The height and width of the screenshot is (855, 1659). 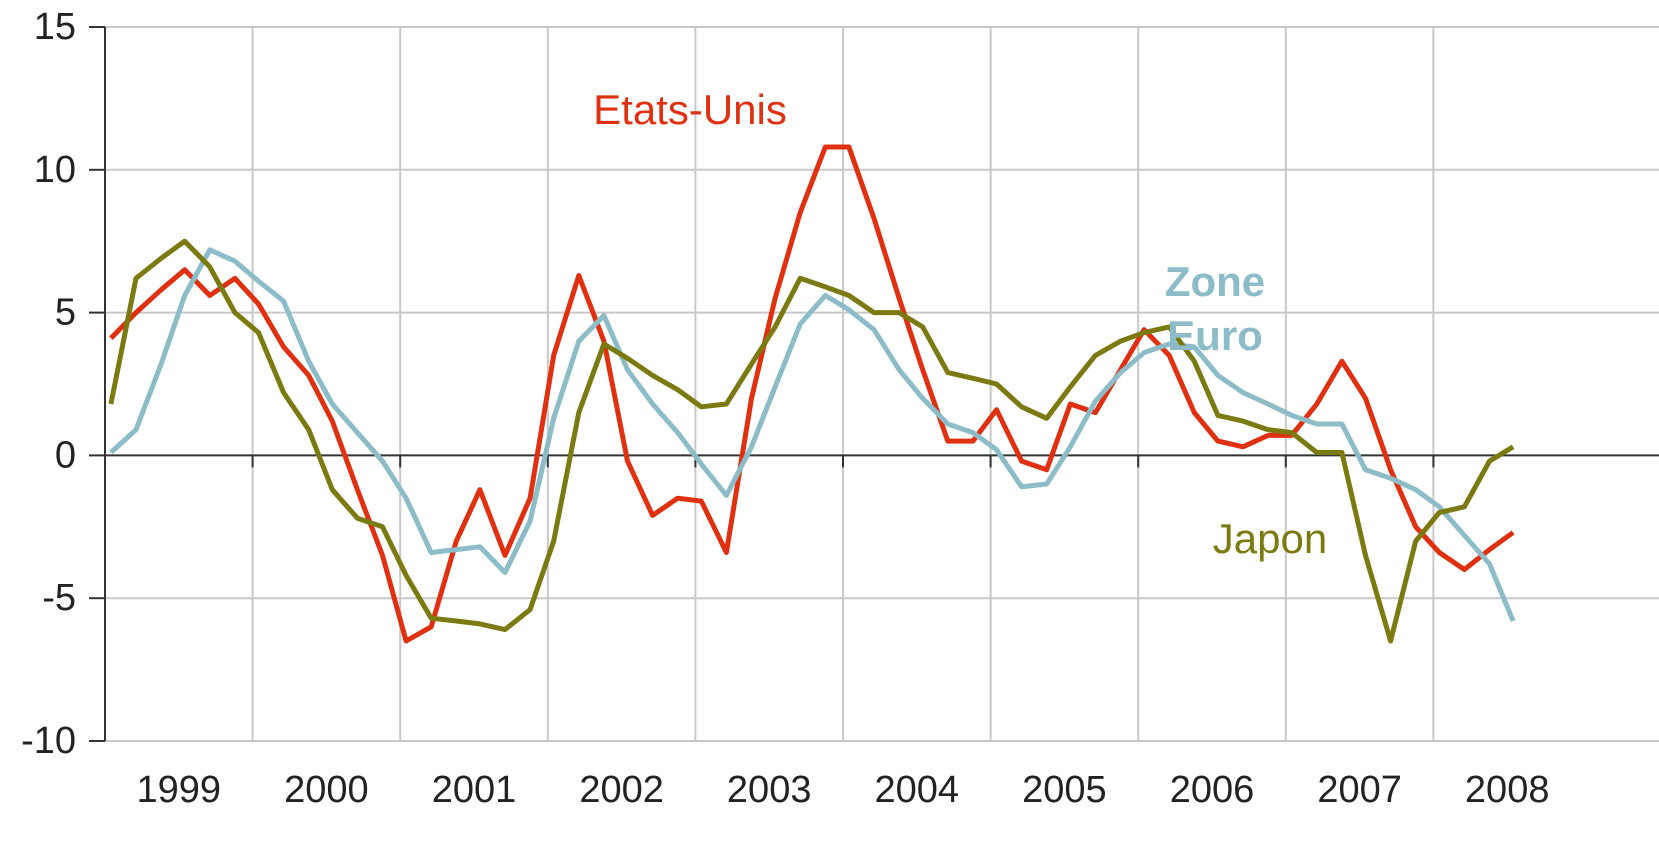 What do you see at coordinates (65, 455) in the screenshot?
I see `y-tick-label: 0` at bounding box center [65, 455].